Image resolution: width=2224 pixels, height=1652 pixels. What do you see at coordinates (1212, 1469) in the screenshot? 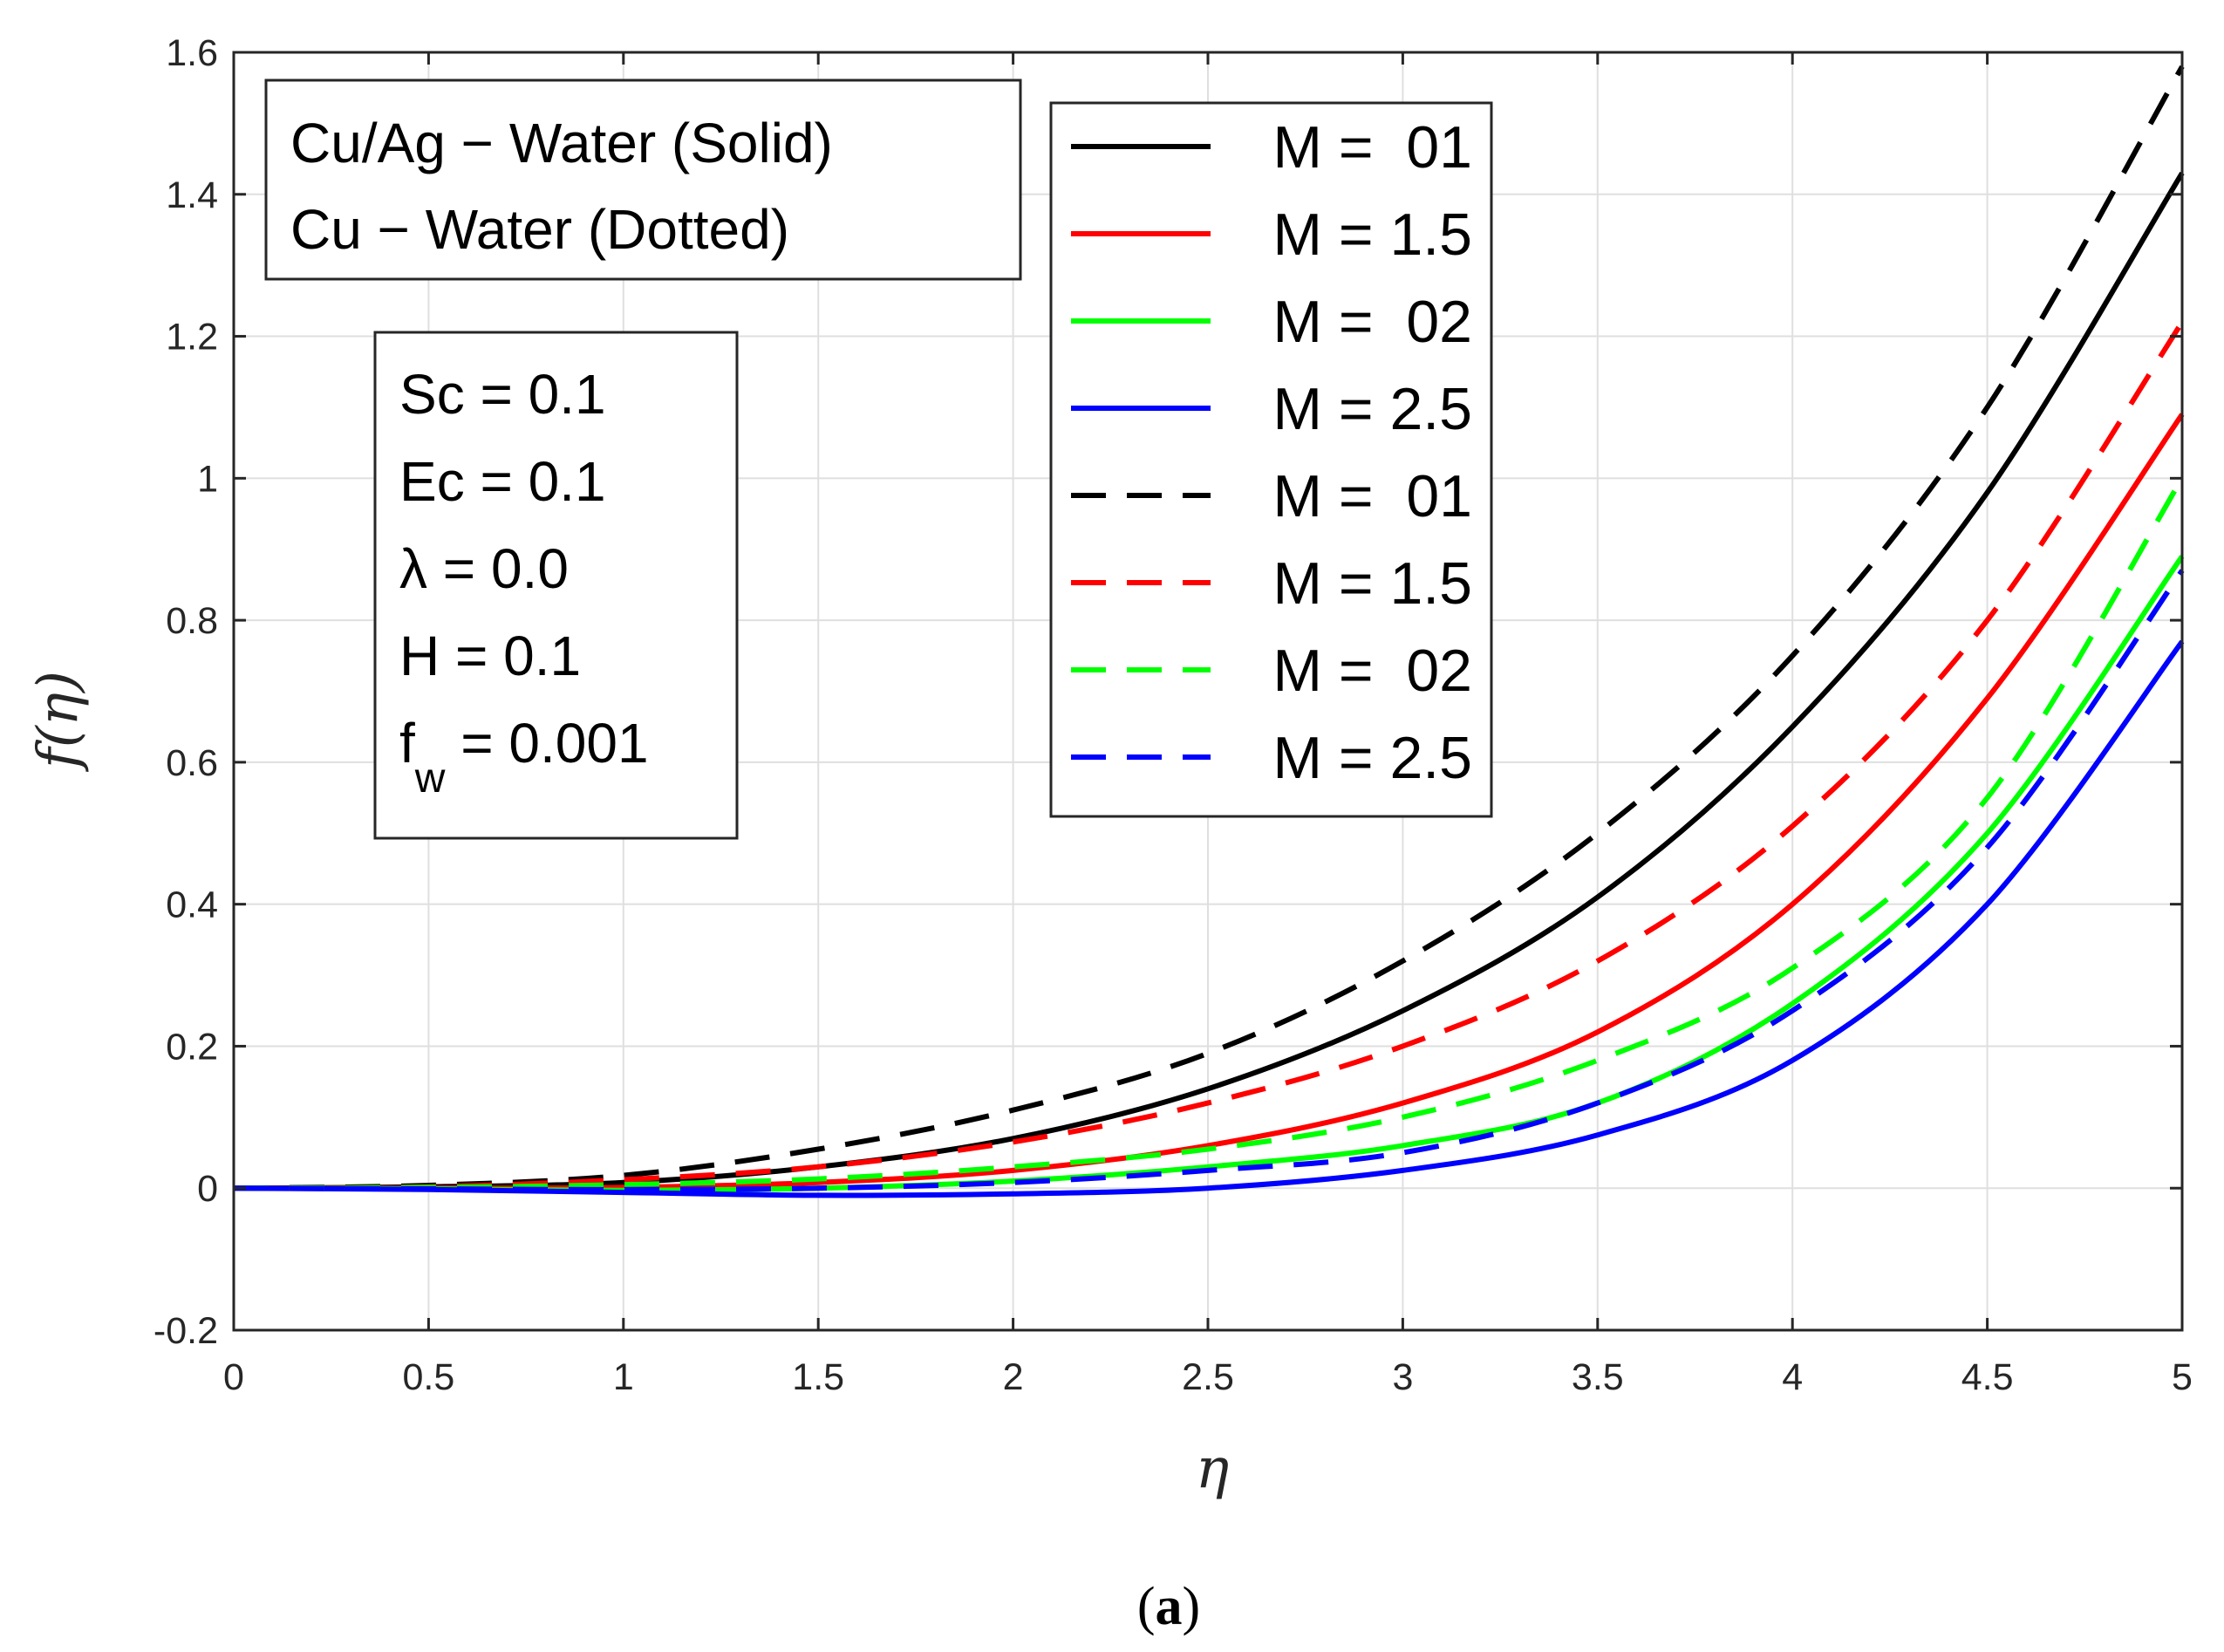
I see `x-axis-label: η` at bounding box center [1212, 1469].